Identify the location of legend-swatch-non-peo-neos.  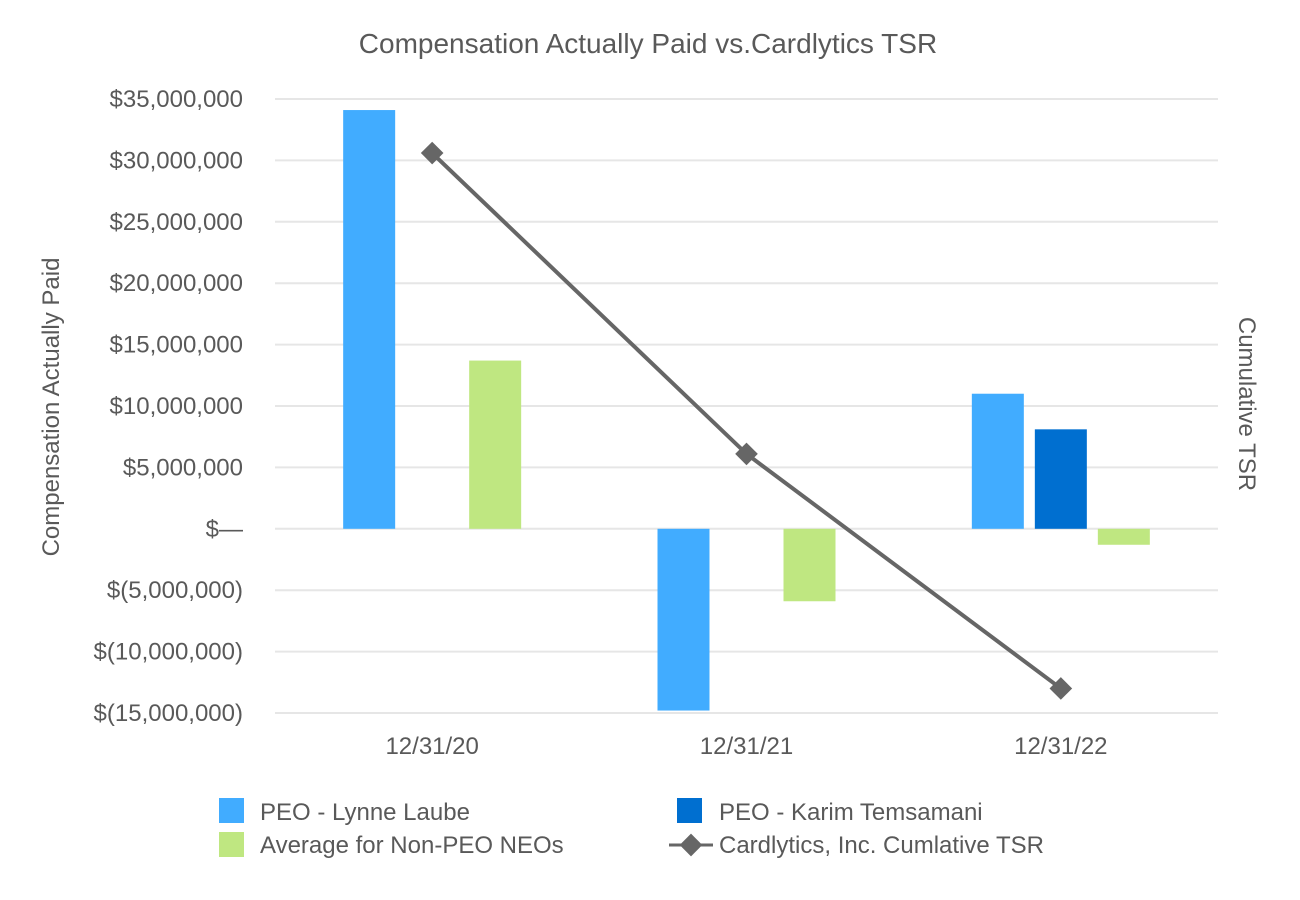
(231, 844).